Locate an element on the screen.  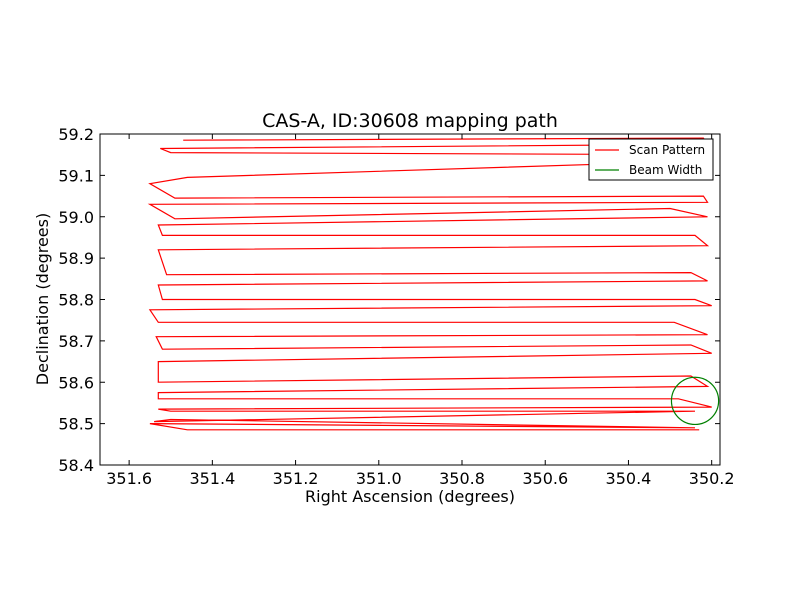
x-tick-label: 350.8 is located at coordinates (462, 478).